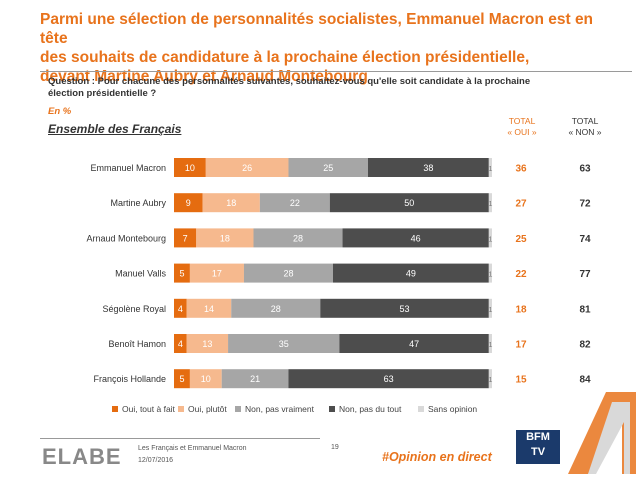 This screenshot has width=638, height=478. Describe the element at coordinates (585, 380) in the screenshot. I see `total-non-value: 84` at that location.